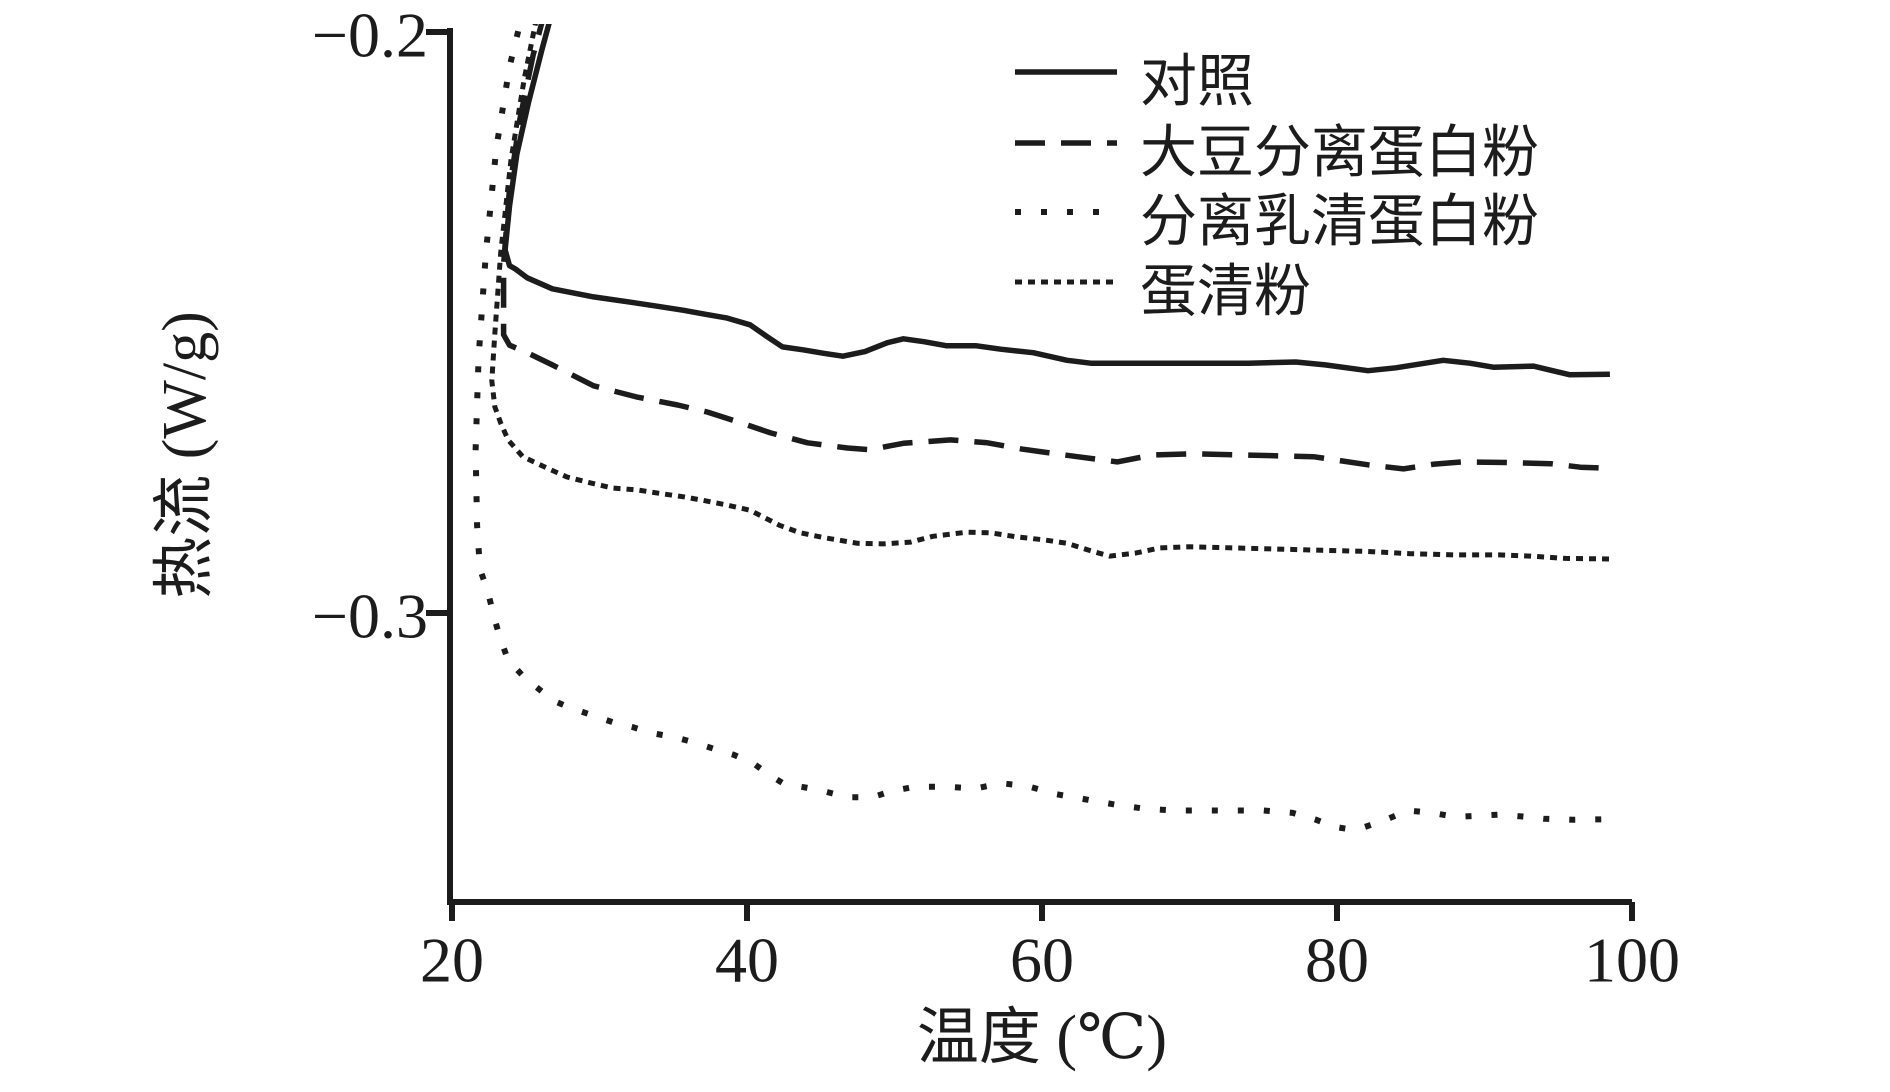 The image size is (1890, 1092). I want to click on y-axis-title: 热流 (W/g), so click(185, 455).